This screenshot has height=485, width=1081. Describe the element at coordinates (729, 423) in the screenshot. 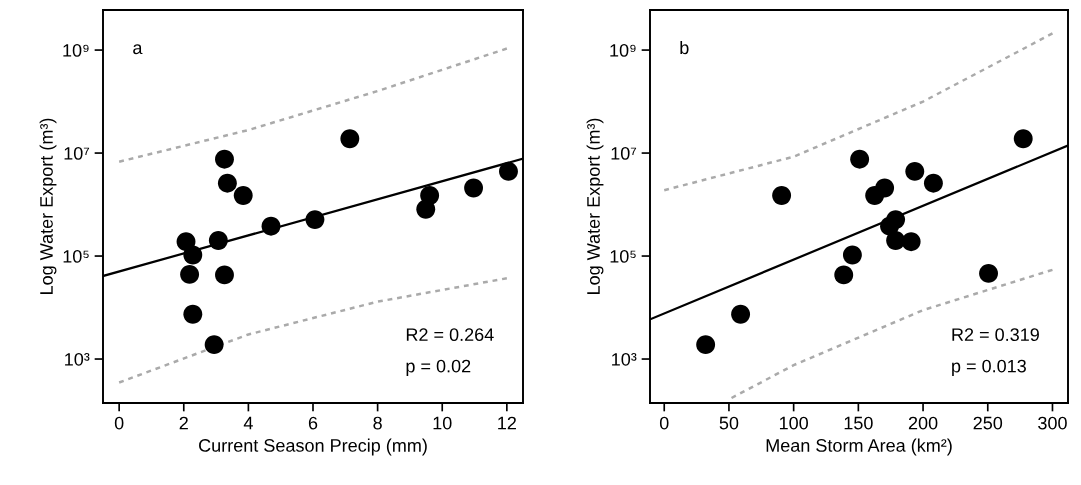

I see `x-tick-label: 50` at that location.